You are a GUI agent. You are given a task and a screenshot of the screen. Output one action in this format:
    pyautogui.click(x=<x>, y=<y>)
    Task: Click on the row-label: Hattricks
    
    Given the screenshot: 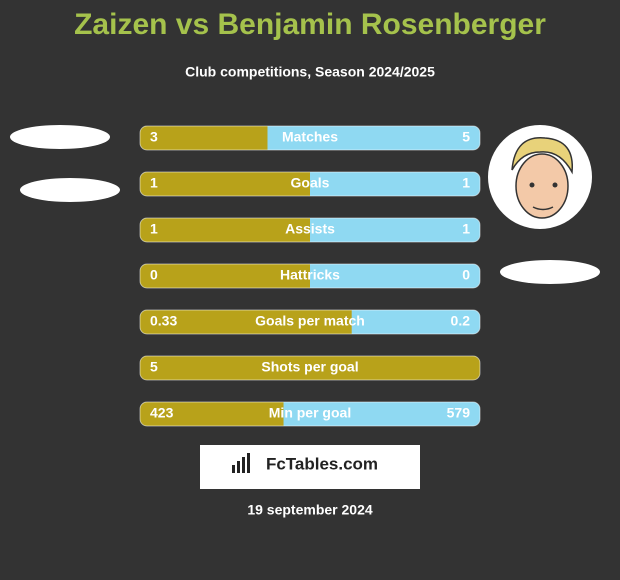 What is the action you would take?
    pyautogui.click(x=310, y=275)
    